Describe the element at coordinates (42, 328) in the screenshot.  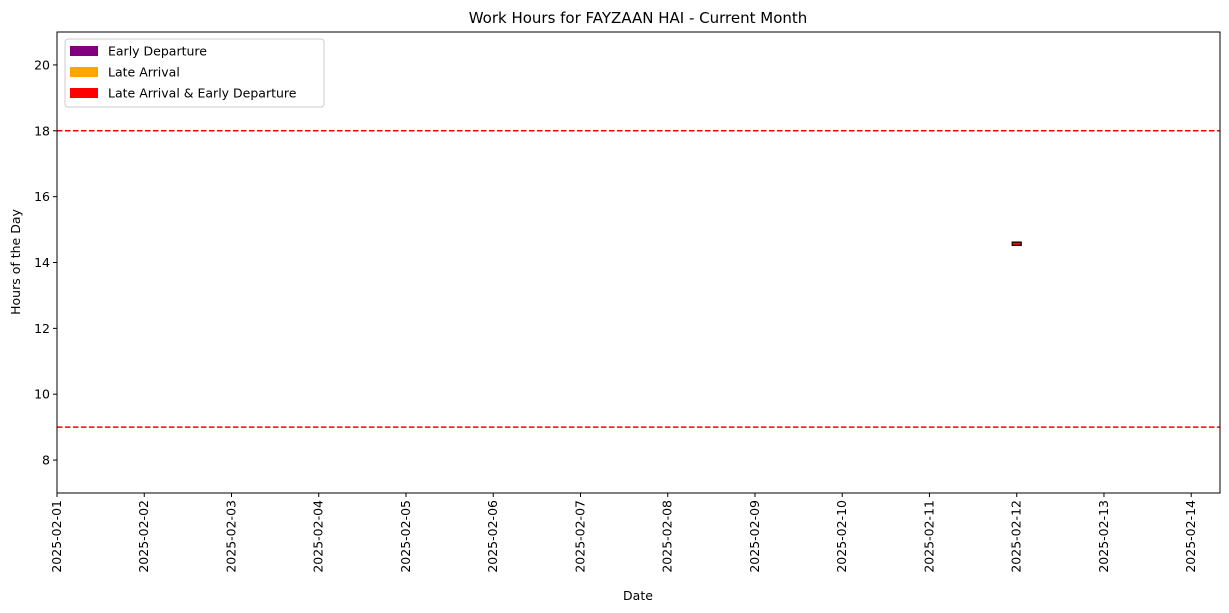
I see `y-tick-label-2: 12` at that location.